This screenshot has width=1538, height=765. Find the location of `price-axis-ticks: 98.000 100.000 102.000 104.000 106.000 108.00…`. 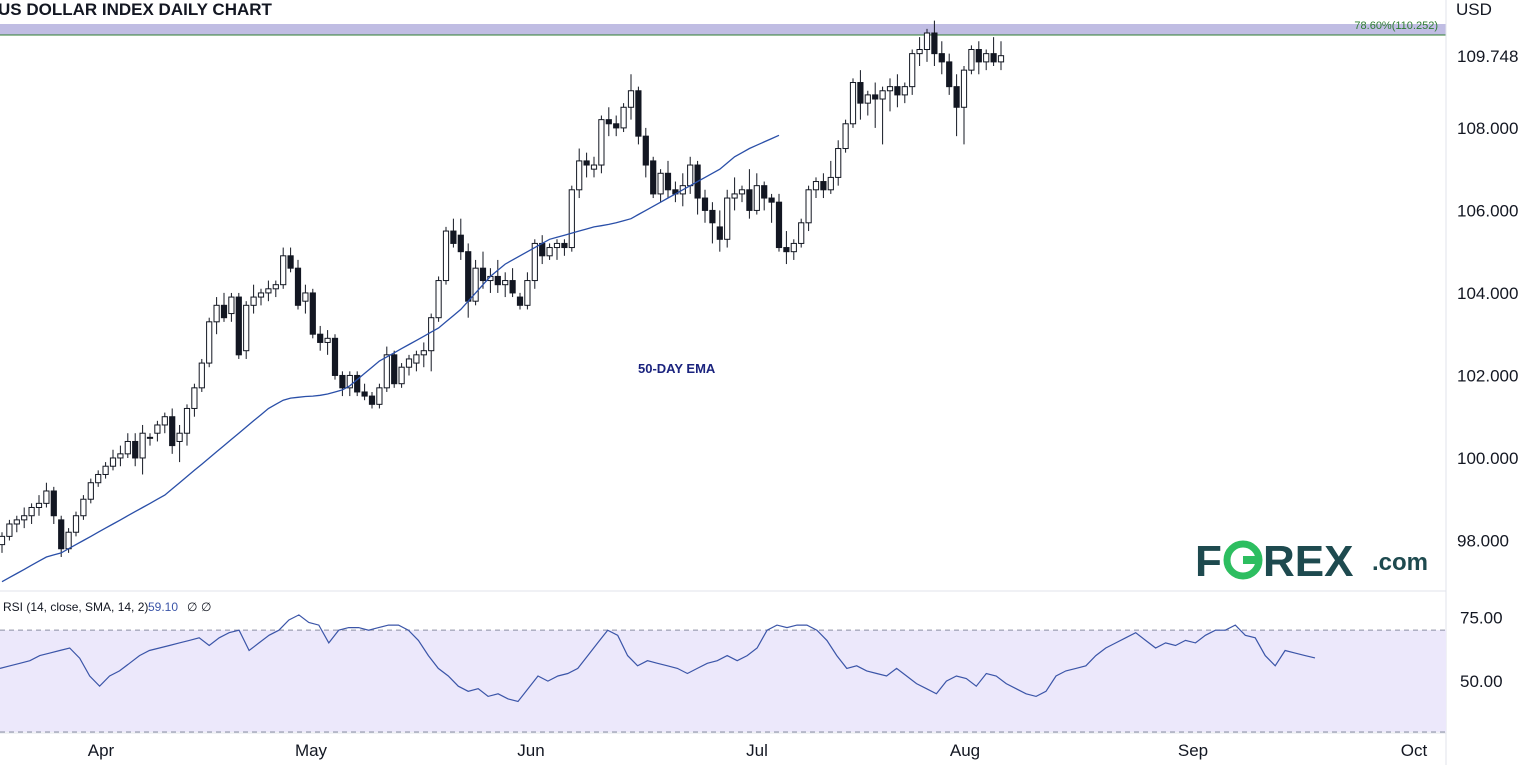

price-axis-ticks: 98.000 100.000 102.000 104.000 106.000 108.00… is located at coordinates (1487, 299).